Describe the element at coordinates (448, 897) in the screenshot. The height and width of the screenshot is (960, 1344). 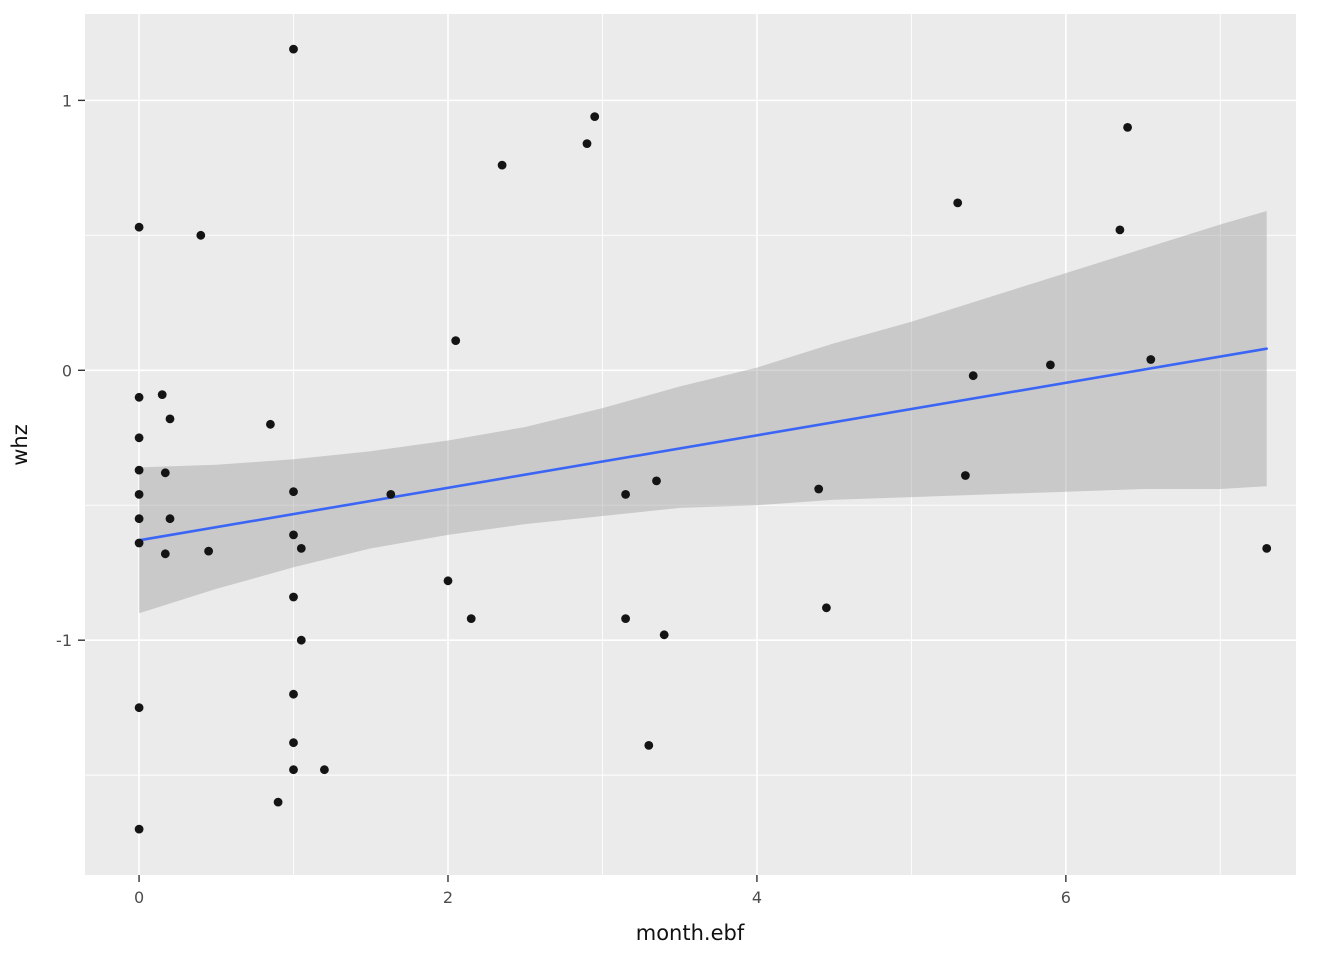
I see `x-axis-tick-label: 2` at that location.